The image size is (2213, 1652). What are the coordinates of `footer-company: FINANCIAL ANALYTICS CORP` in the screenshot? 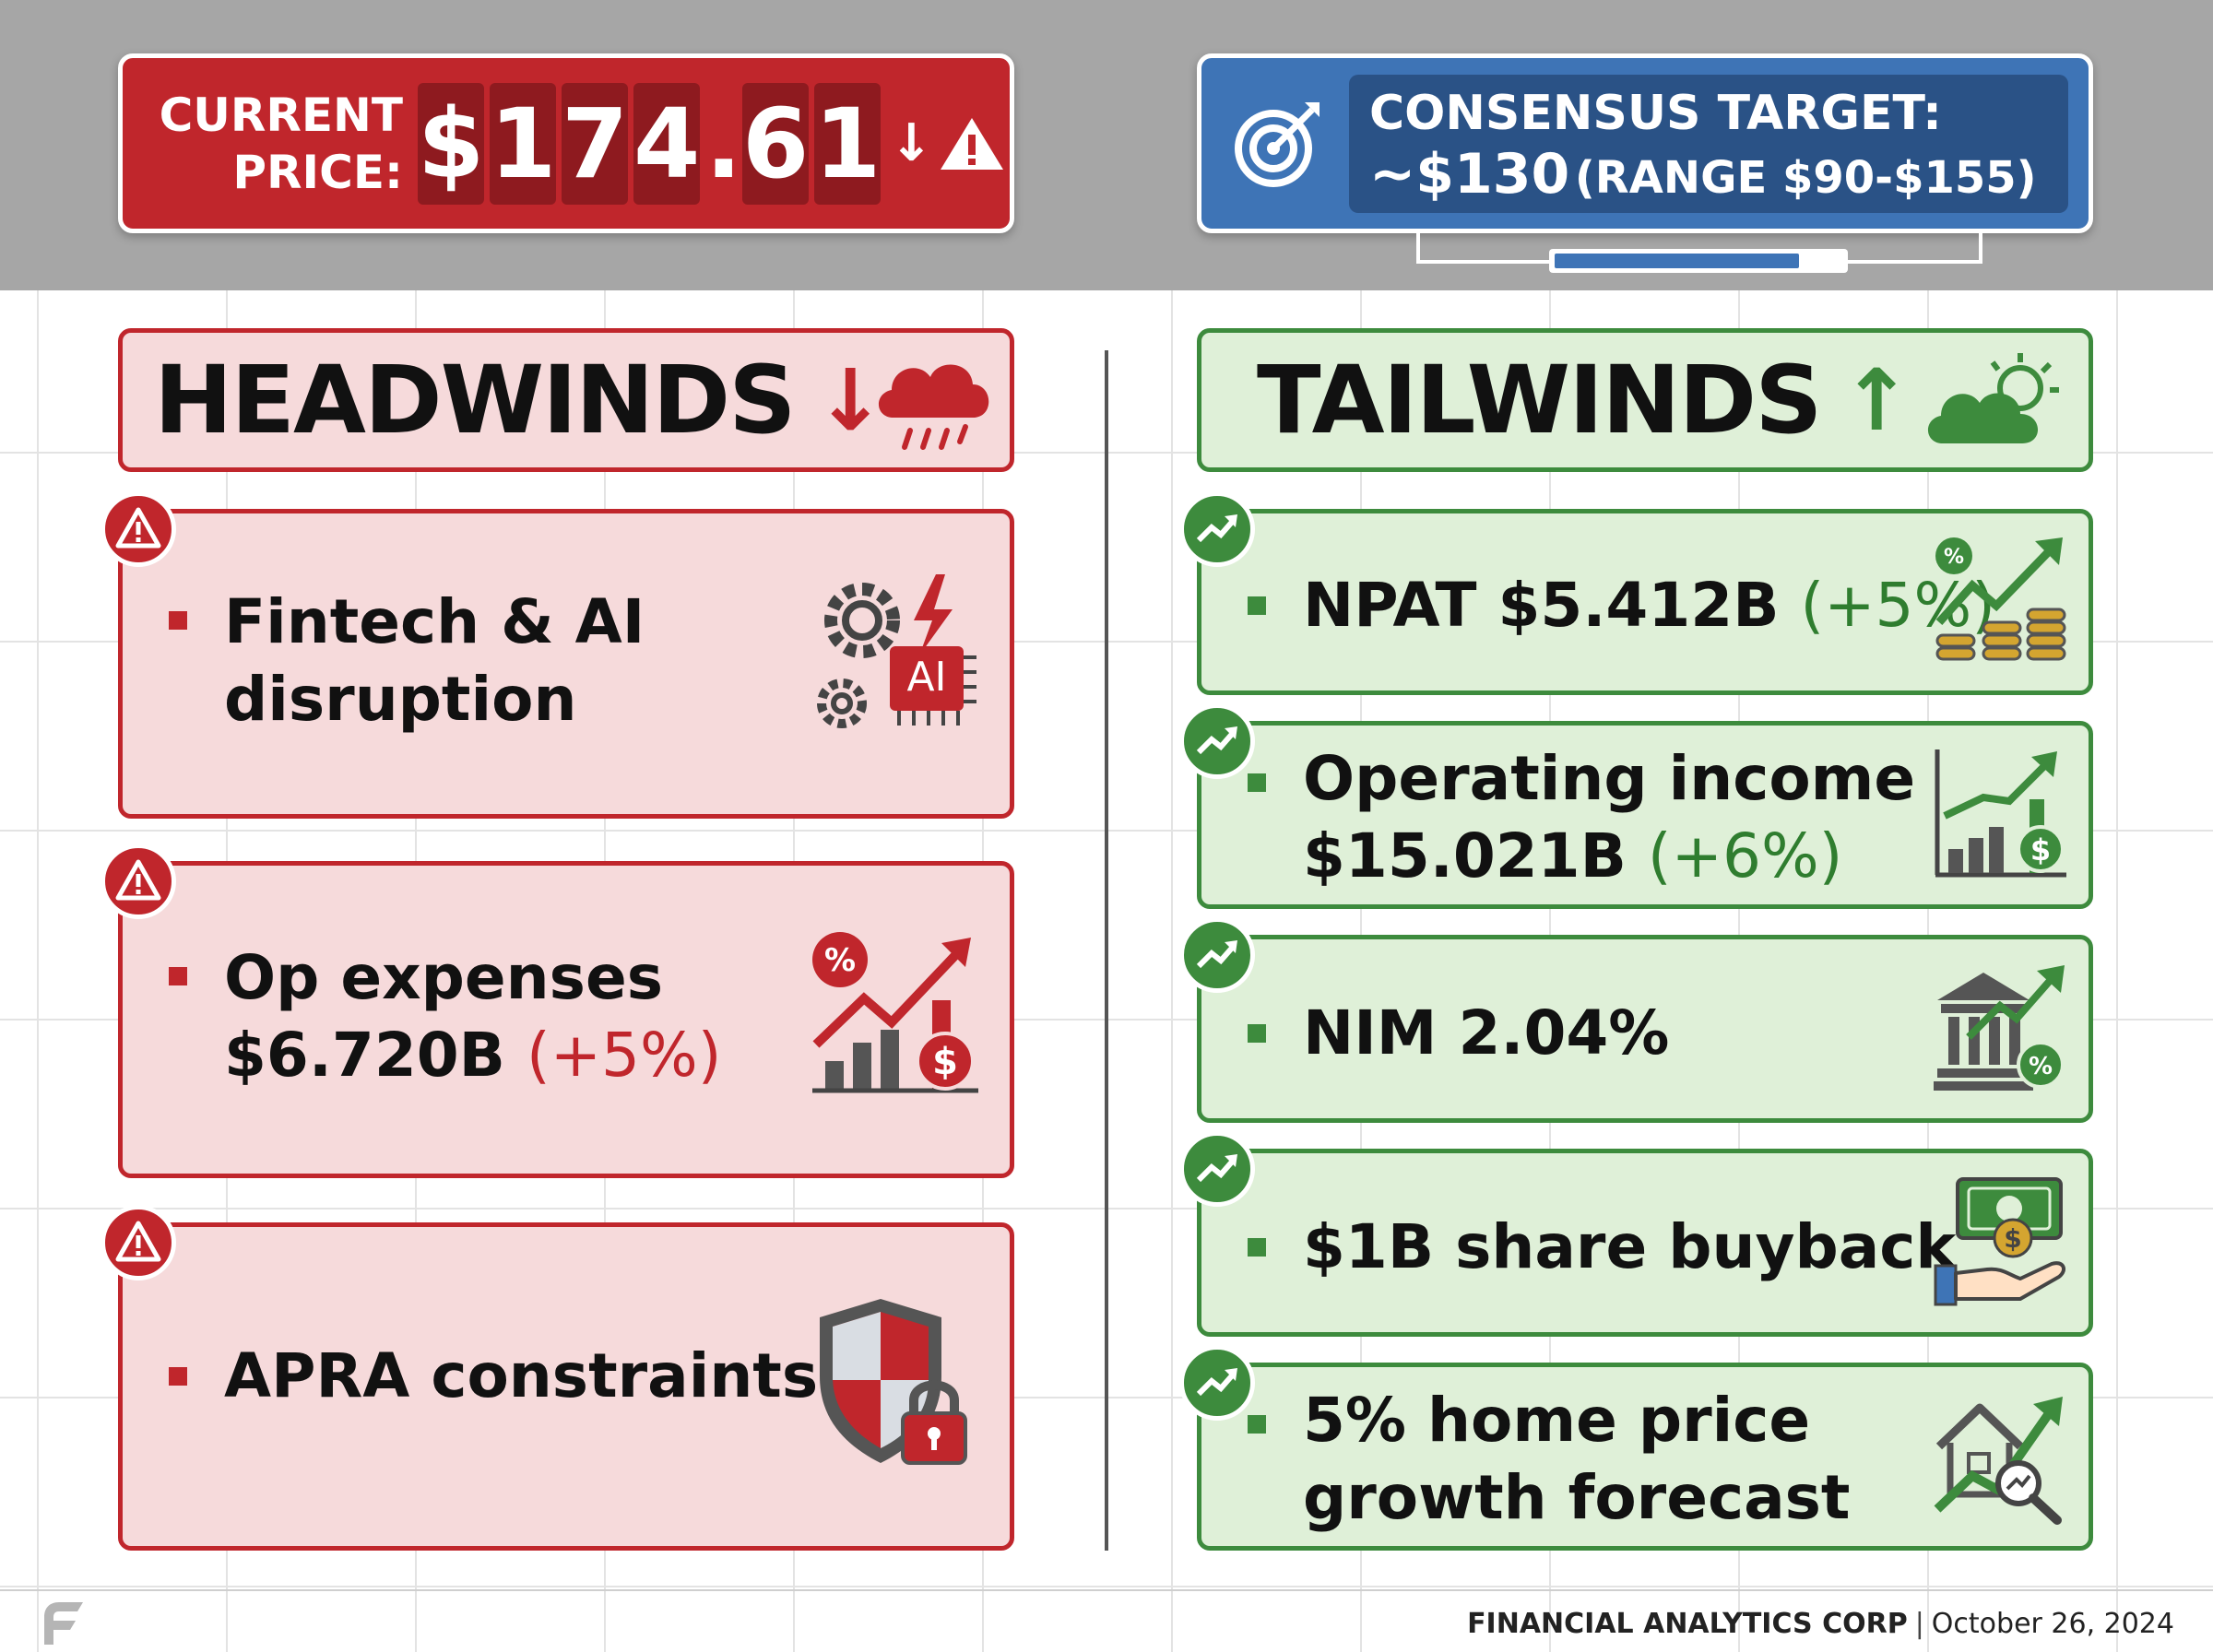 It's located at (1687, 1624).